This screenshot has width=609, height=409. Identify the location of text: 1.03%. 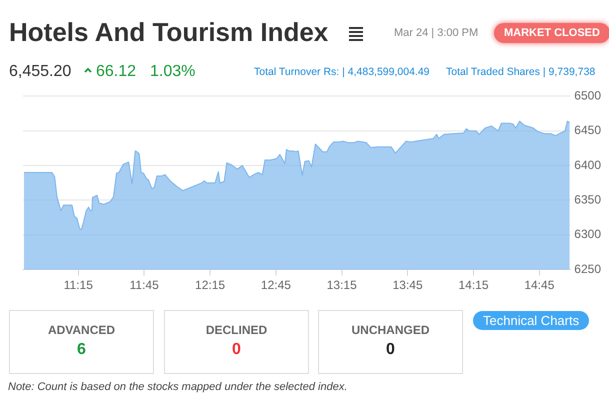
(173, 72).